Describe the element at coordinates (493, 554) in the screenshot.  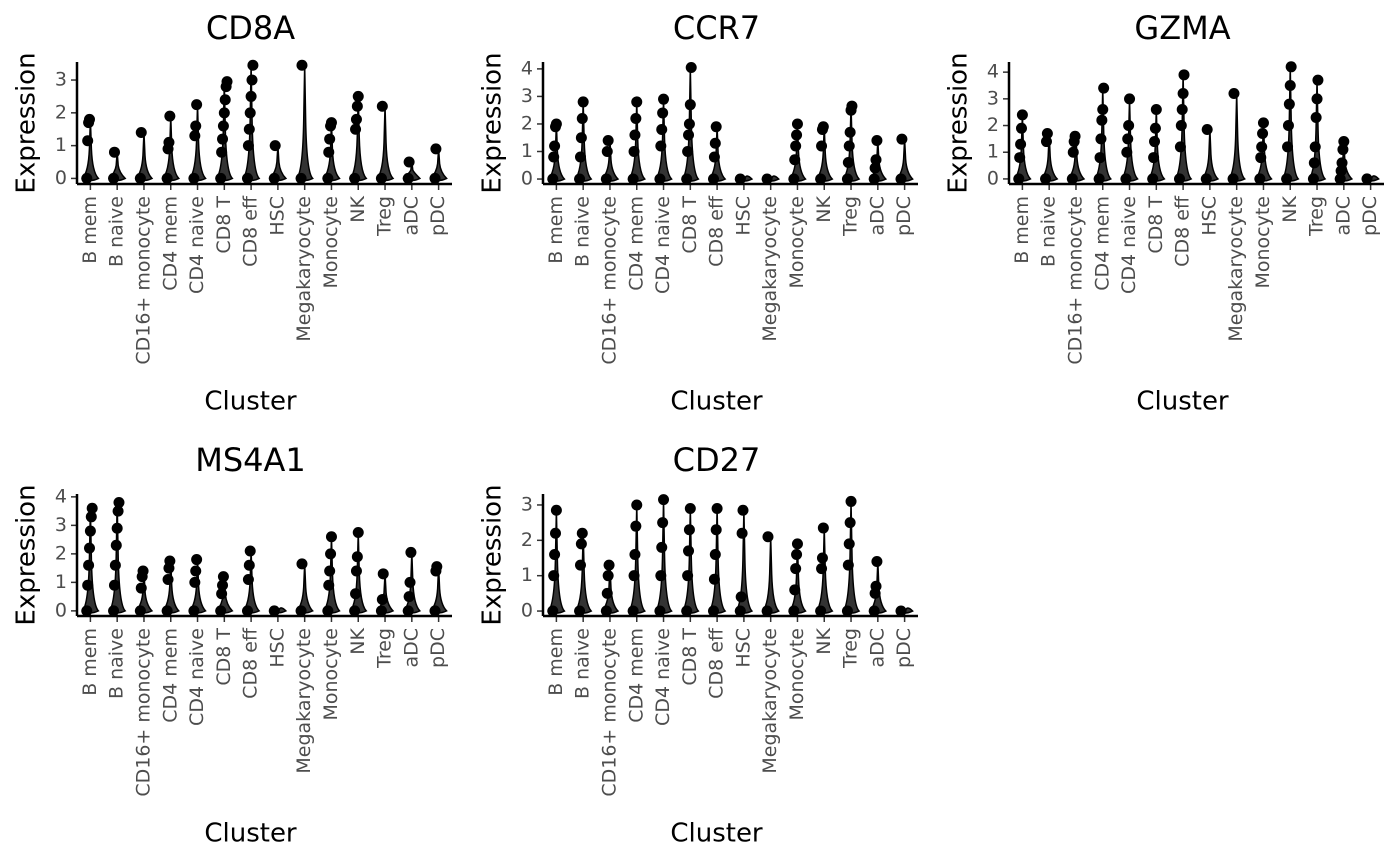
I see `y-axis-label: Expression` at that location.